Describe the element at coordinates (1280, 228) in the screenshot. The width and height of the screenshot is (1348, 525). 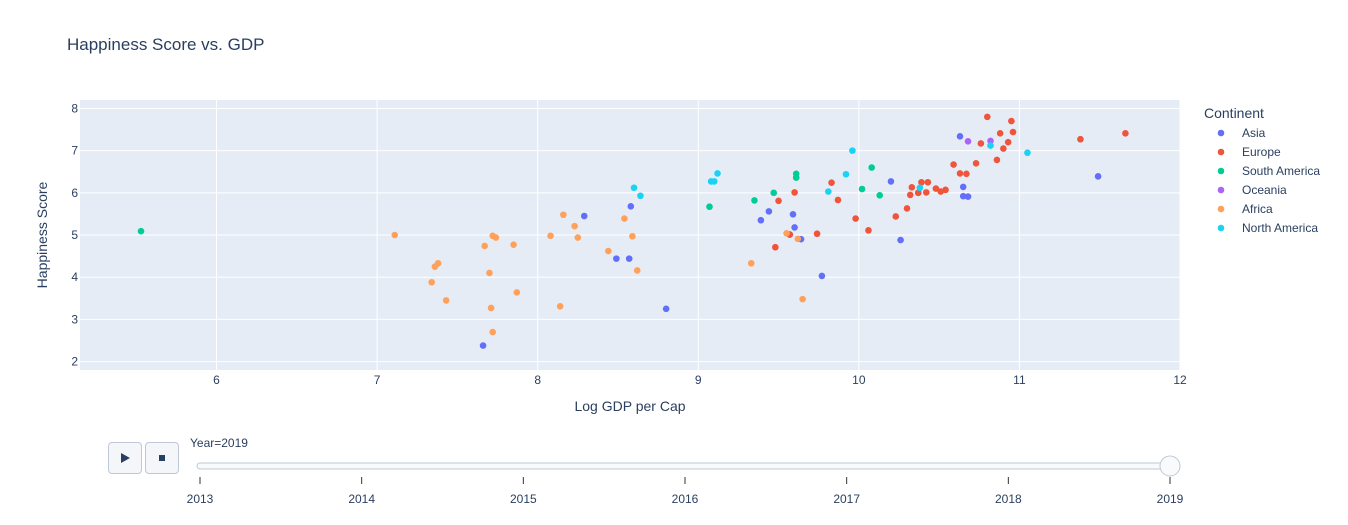
I see `legend-item: North America` at that location.